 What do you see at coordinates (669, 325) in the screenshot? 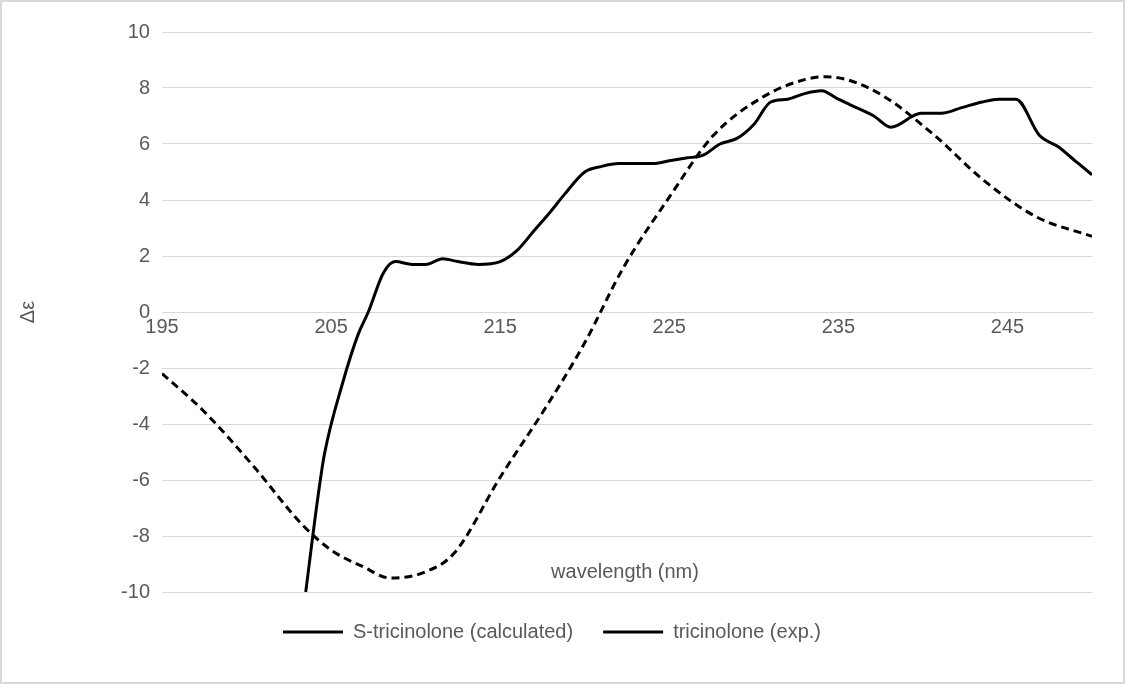
I see `x-tick-label: 225` at bounding box center [669, 325].